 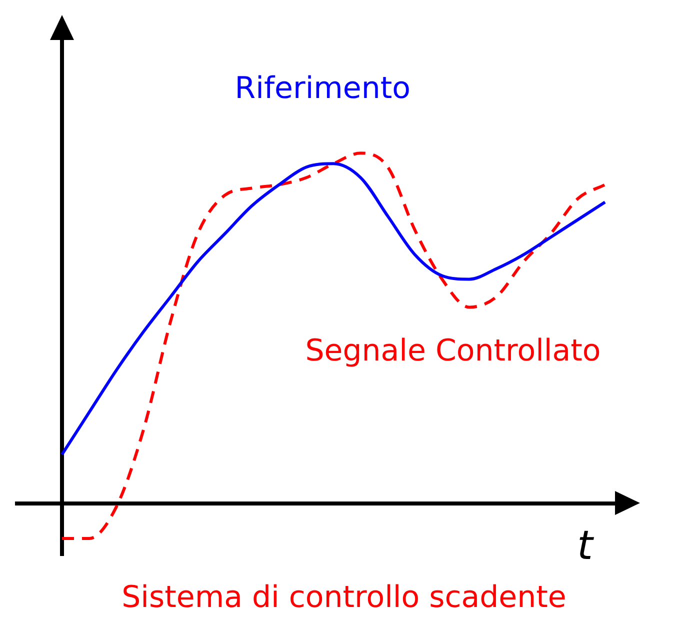 I want to click on text: Sistema di controllo scadente, so click(x=344, y=597).